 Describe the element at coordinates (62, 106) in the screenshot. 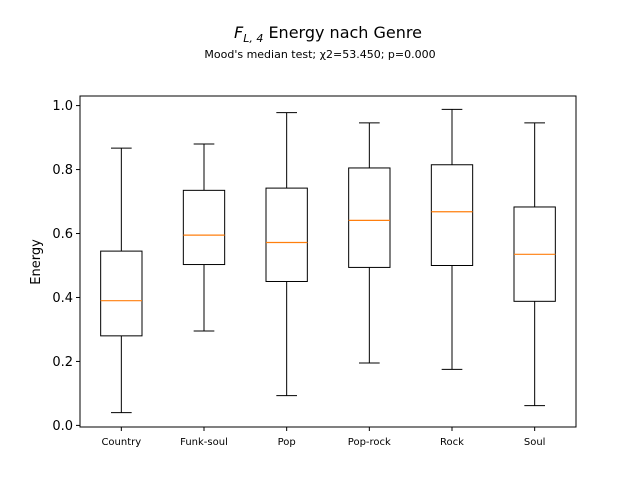

I see `y-tick-label: 1.0` at that location.